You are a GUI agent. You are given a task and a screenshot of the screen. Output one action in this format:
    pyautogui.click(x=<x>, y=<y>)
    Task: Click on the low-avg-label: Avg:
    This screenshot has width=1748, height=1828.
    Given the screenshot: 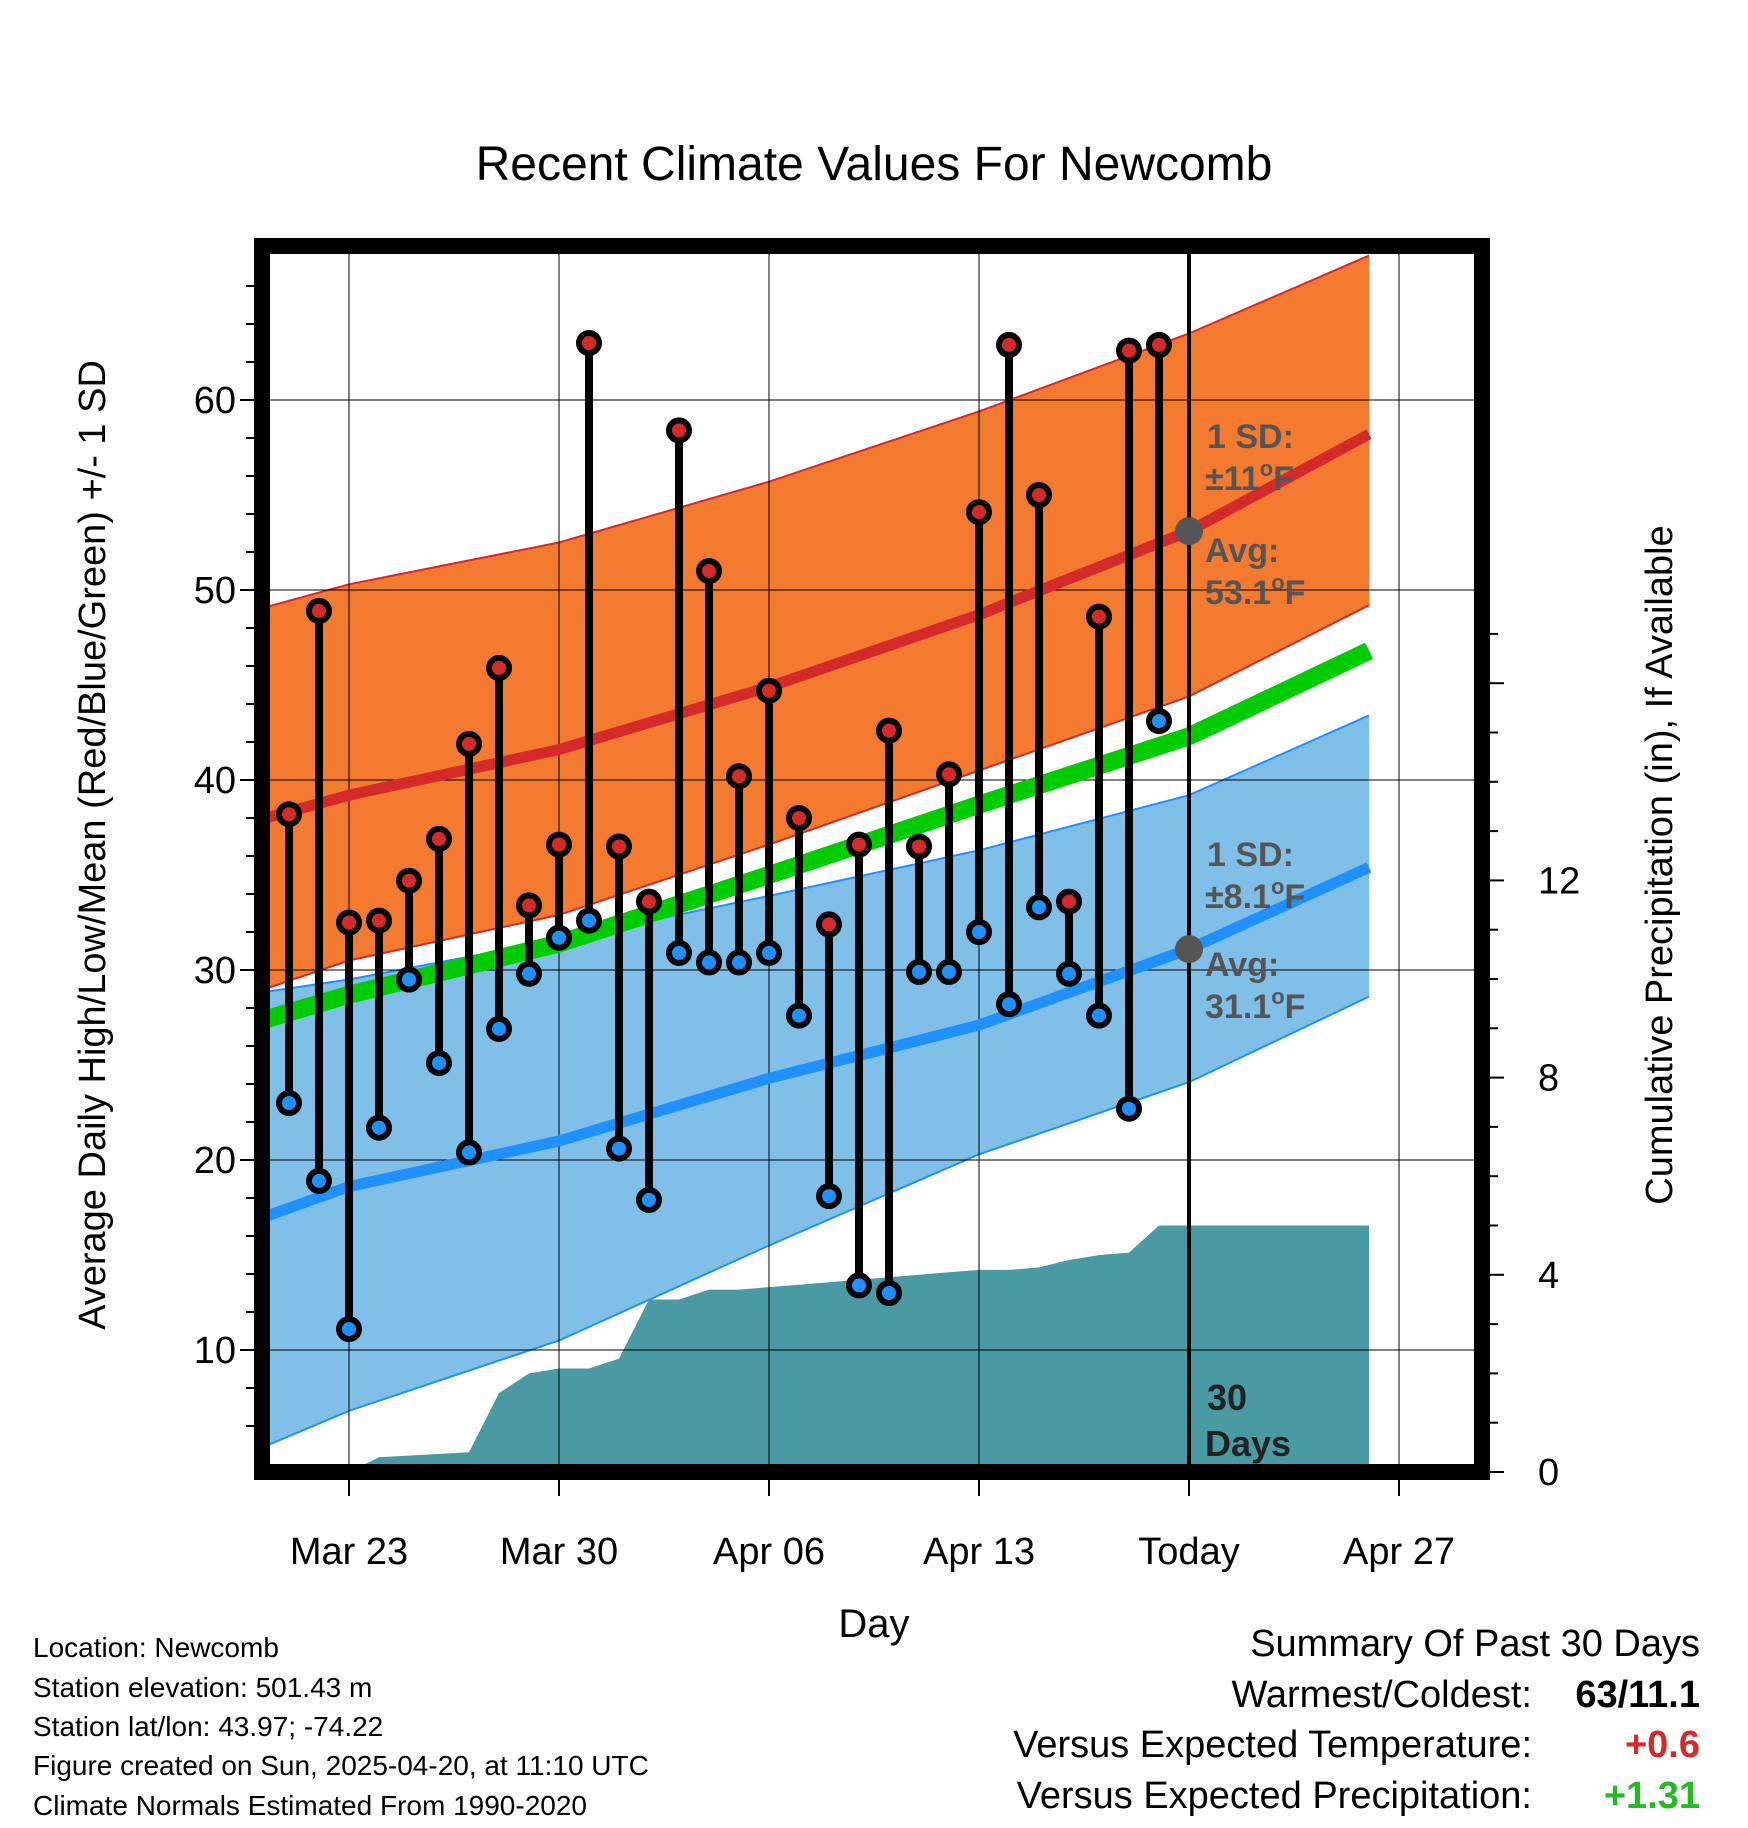 What is the action you would take?
    pyautogui.click(x=1242, y=965)
    